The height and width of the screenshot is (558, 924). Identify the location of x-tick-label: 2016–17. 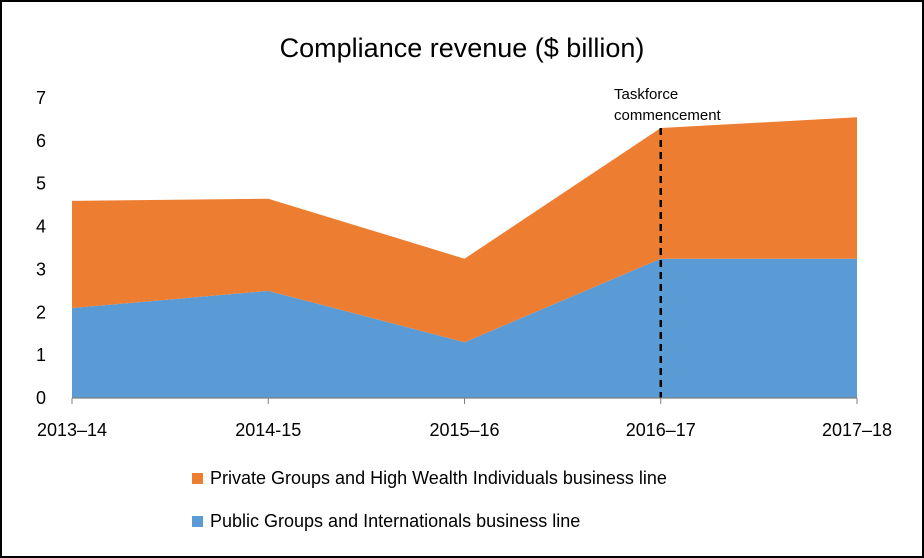
(661, 430).